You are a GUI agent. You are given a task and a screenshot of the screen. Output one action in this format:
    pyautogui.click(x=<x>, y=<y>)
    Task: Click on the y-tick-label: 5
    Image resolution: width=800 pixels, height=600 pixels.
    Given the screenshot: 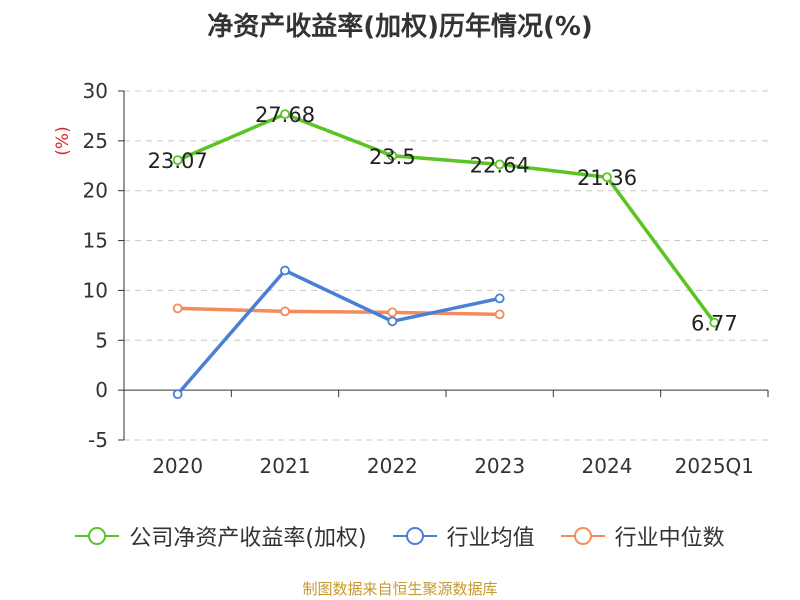 What is the action you would take?
    pyautogui.click(x=101, y=340)
    